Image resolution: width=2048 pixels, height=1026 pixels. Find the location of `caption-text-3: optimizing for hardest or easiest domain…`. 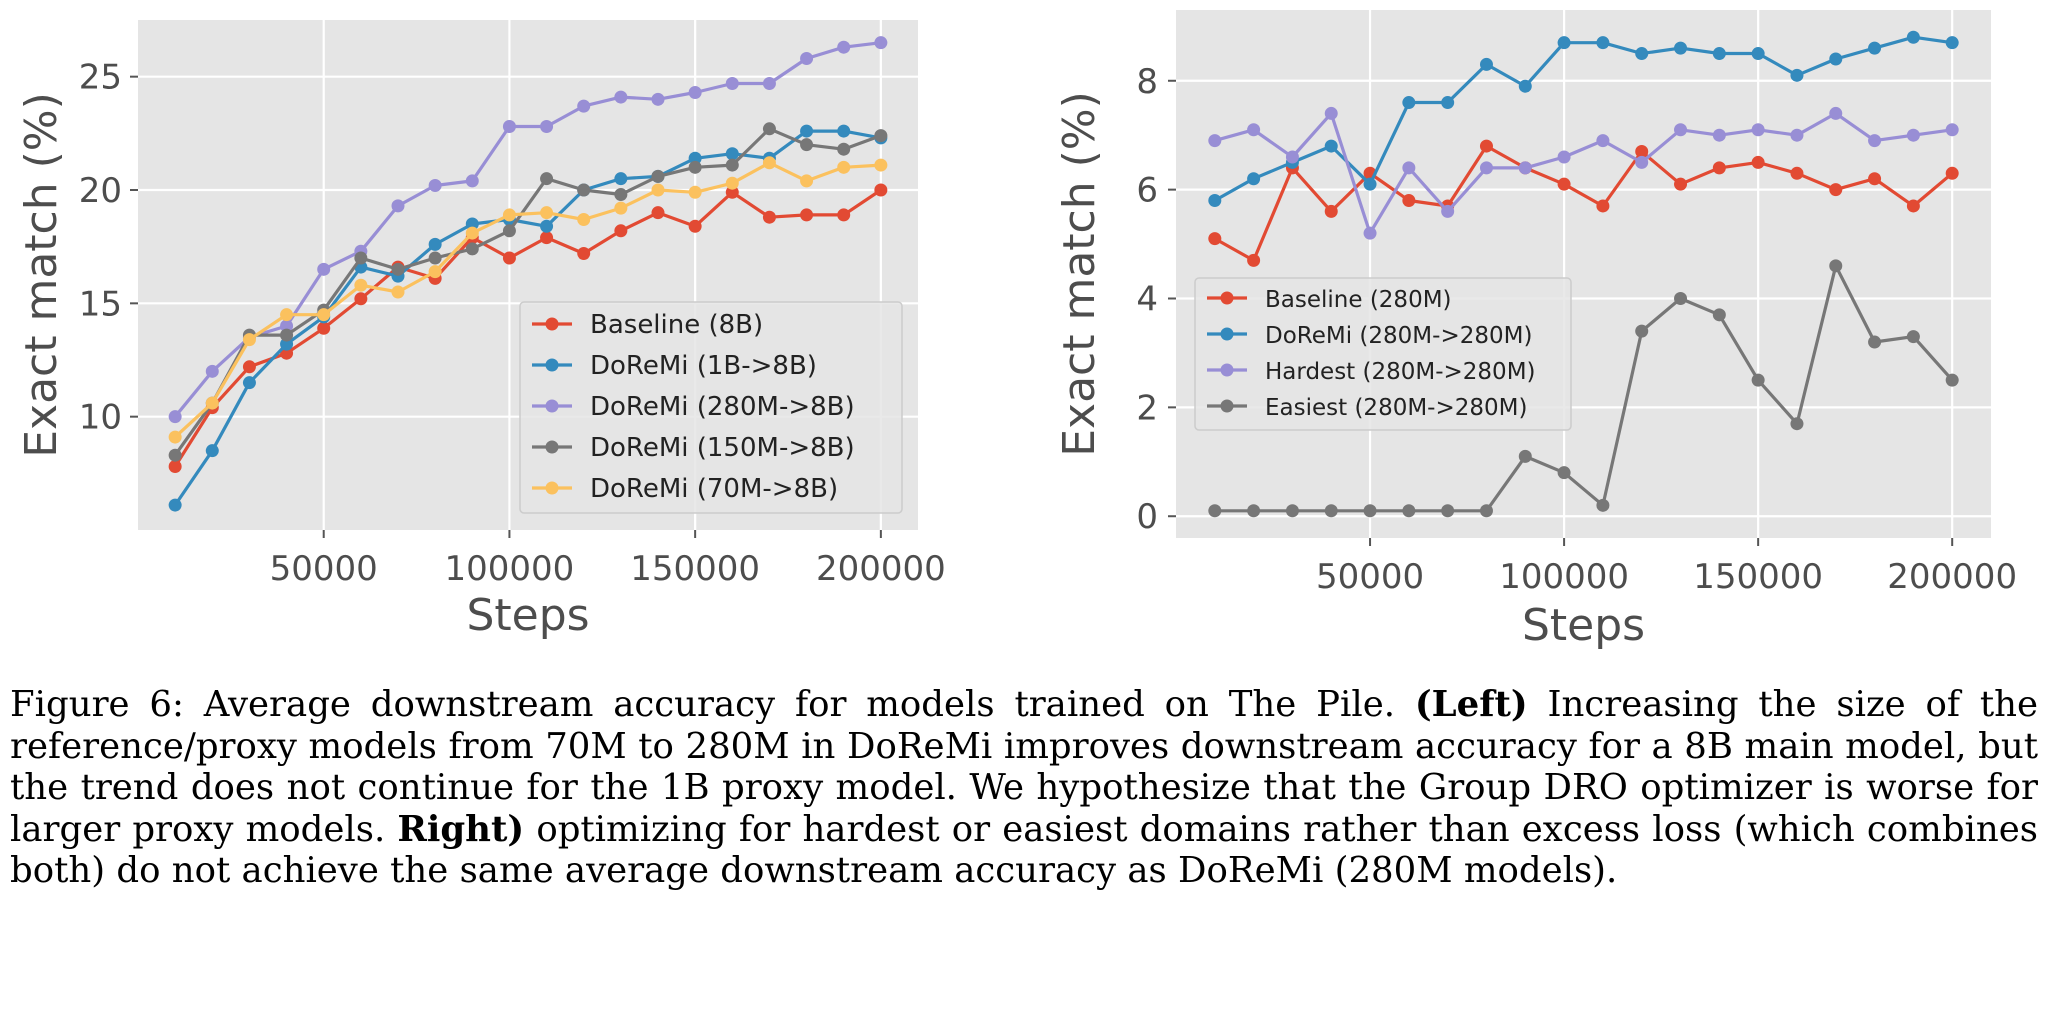

caption-text-3: optimizing for hardest or easiest domain… is located at coordinates (1024, 850).